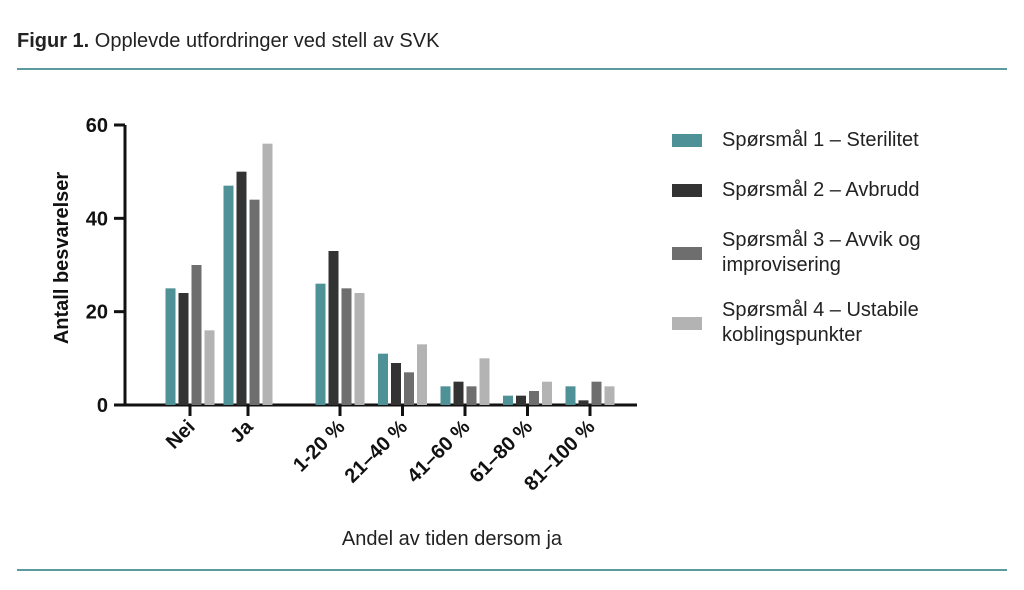 The width and height of the screenshot is (1024, 590). I want to click on figure-label: Figur 1., so click(53, 41).